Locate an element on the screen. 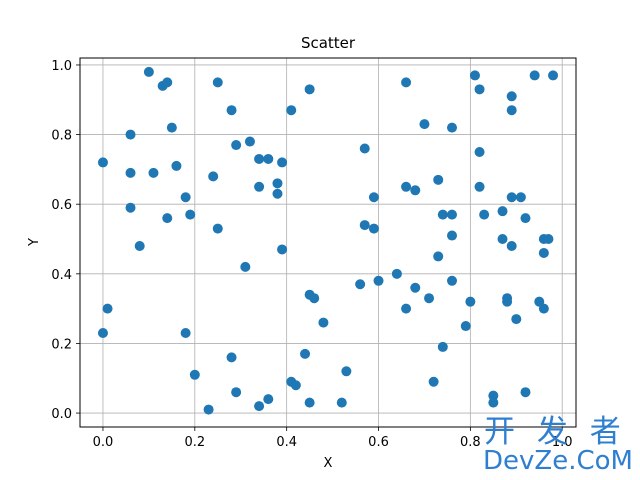 The width and height of the screenshot is (640, 480). watermark-domain: DevZe.CoM is located at coordinates (558, 461).